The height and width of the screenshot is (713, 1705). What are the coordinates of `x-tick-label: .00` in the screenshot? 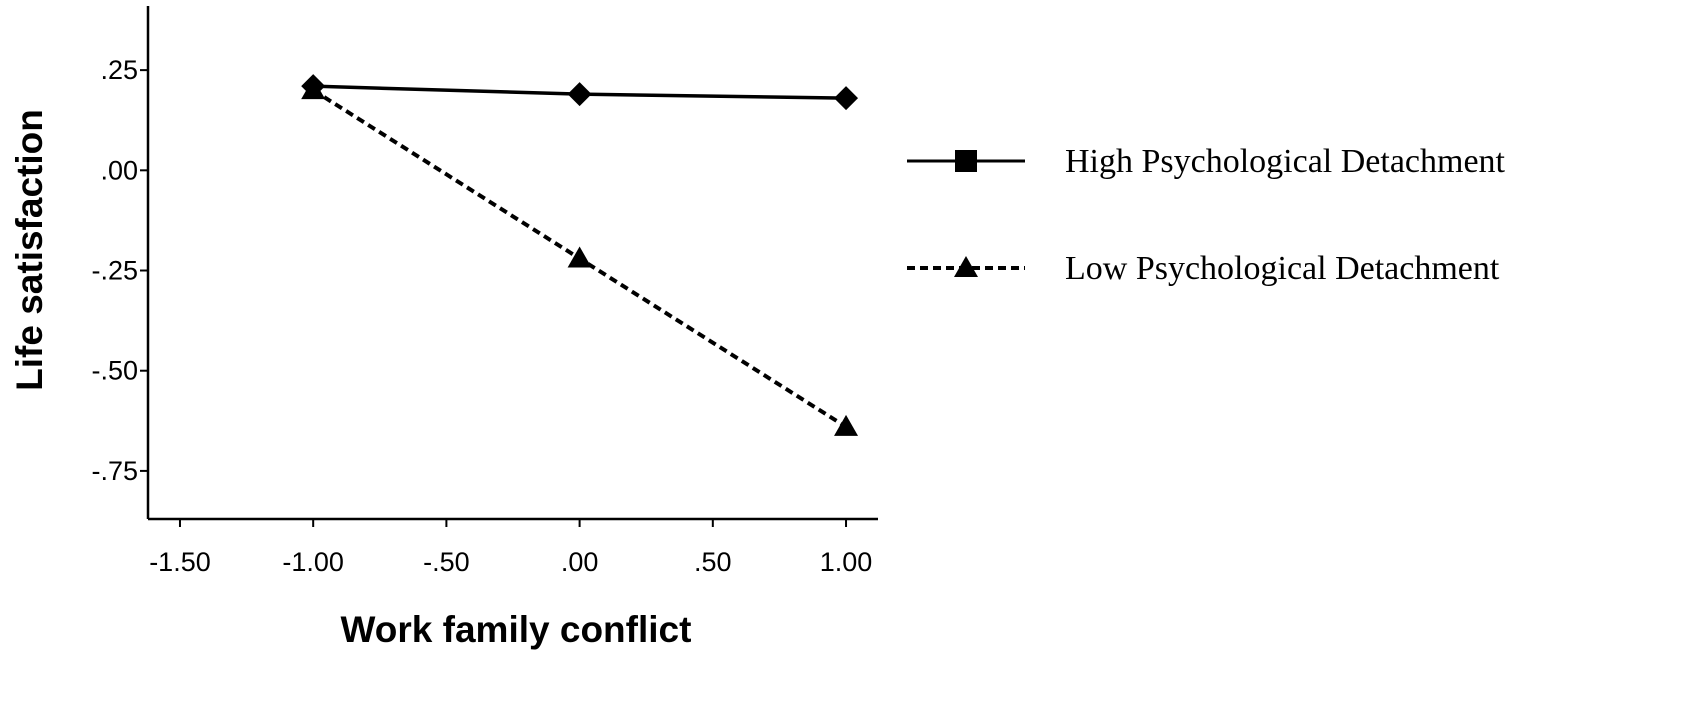 It's located at (580, 562).